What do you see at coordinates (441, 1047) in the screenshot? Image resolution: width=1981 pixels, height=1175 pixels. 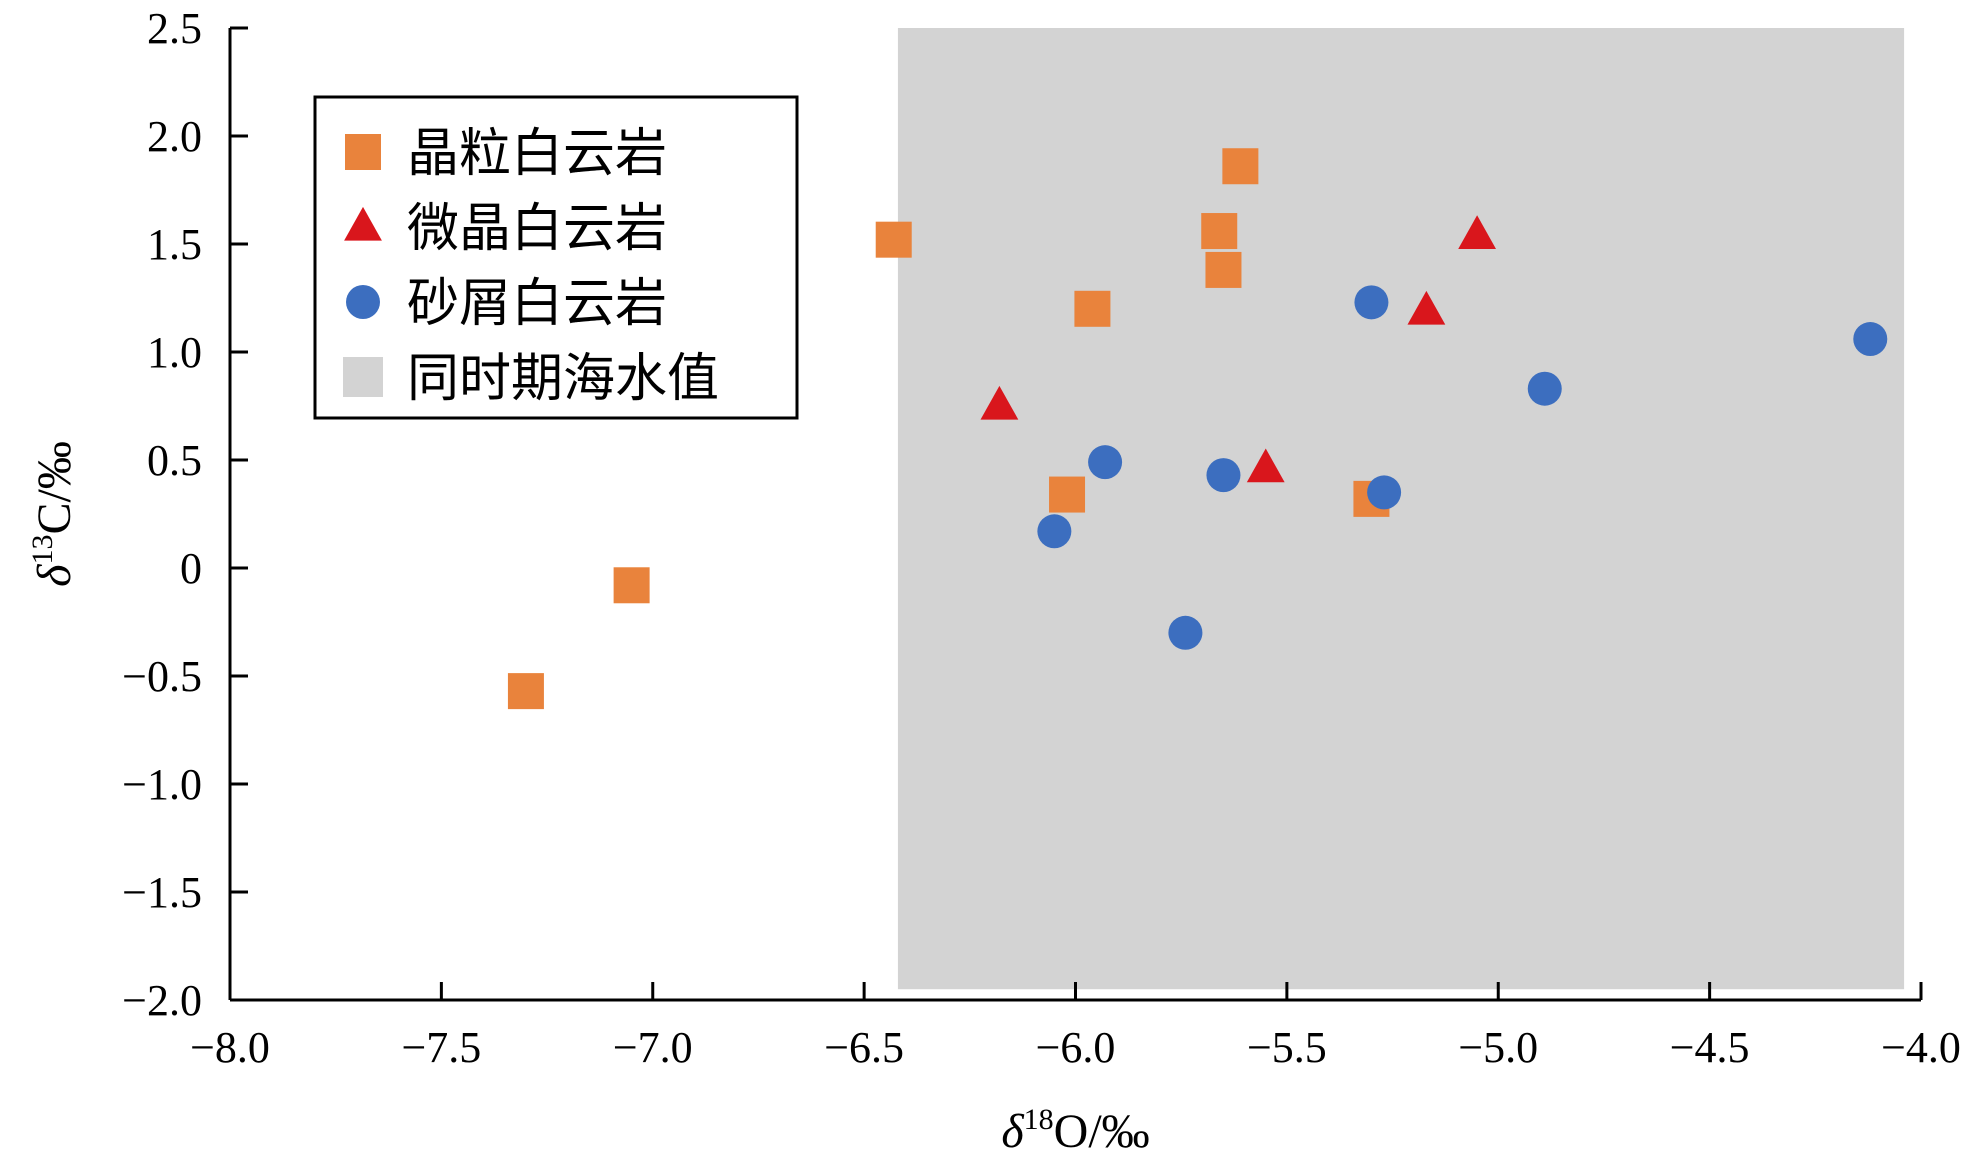 I see `x-tick-label-1: −7.5` at bounding box center [441, 1047].